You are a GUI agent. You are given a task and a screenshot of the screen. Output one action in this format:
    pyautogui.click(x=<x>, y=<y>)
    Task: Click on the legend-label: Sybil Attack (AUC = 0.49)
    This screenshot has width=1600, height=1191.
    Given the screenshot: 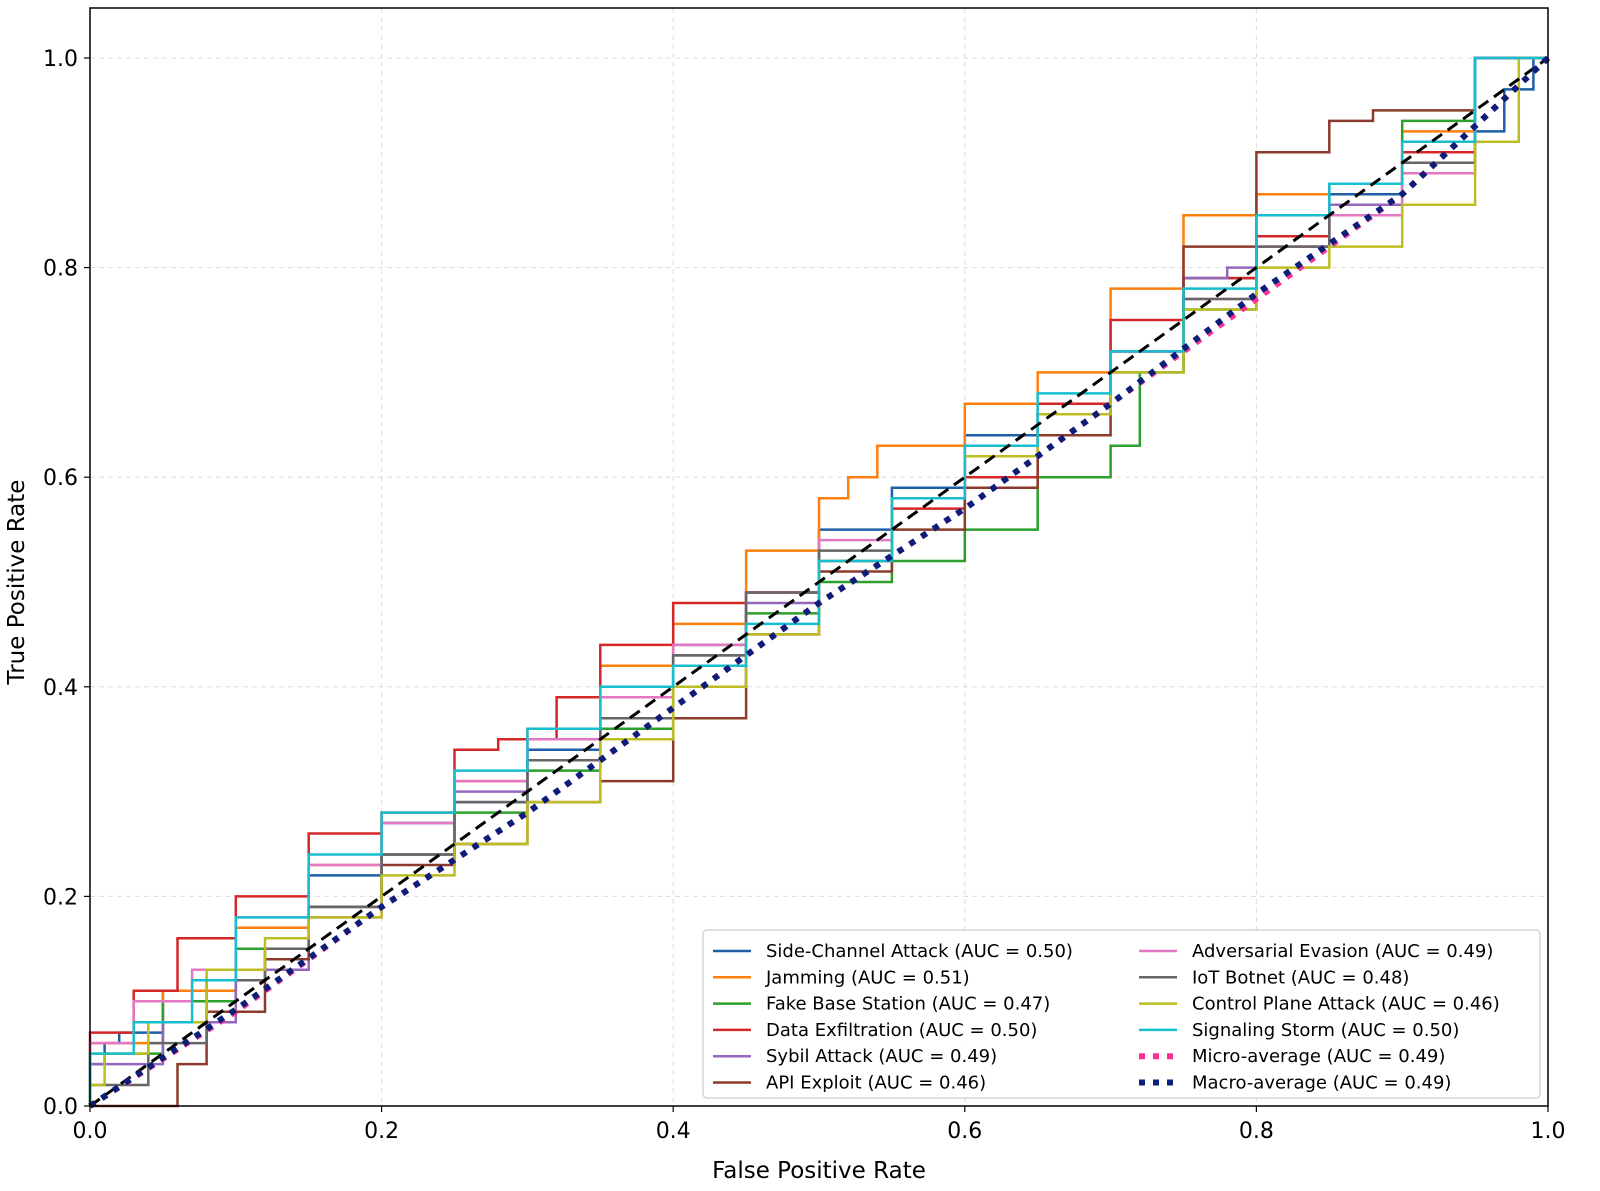 What is the action you would take?
    pyautogui.click(x=881, y=1056)
    